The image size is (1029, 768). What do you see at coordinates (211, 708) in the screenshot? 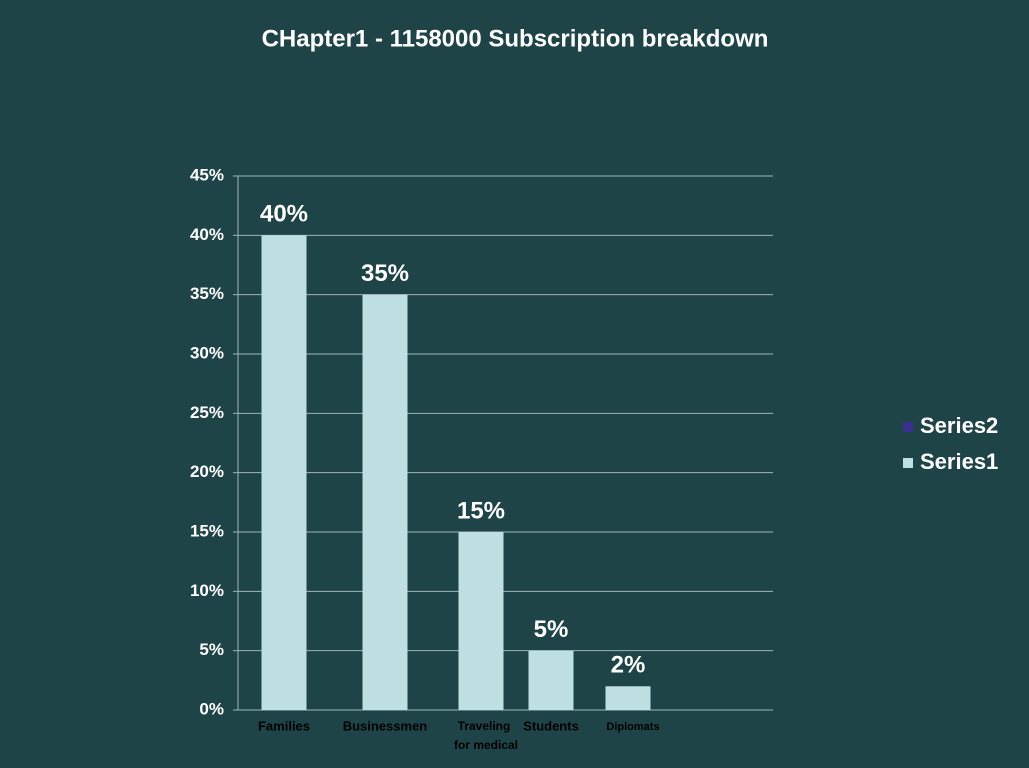
I see `y-tick-label: 0%` at bounding box center [211, 708].